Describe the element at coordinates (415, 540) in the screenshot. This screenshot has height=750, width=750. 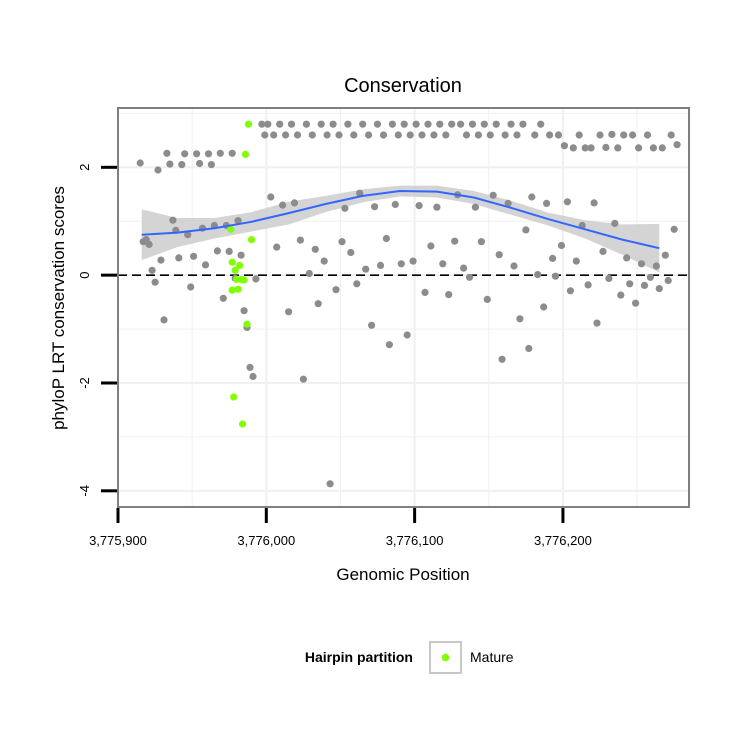
I see `x-tick-label: 3,776,100` at that location.